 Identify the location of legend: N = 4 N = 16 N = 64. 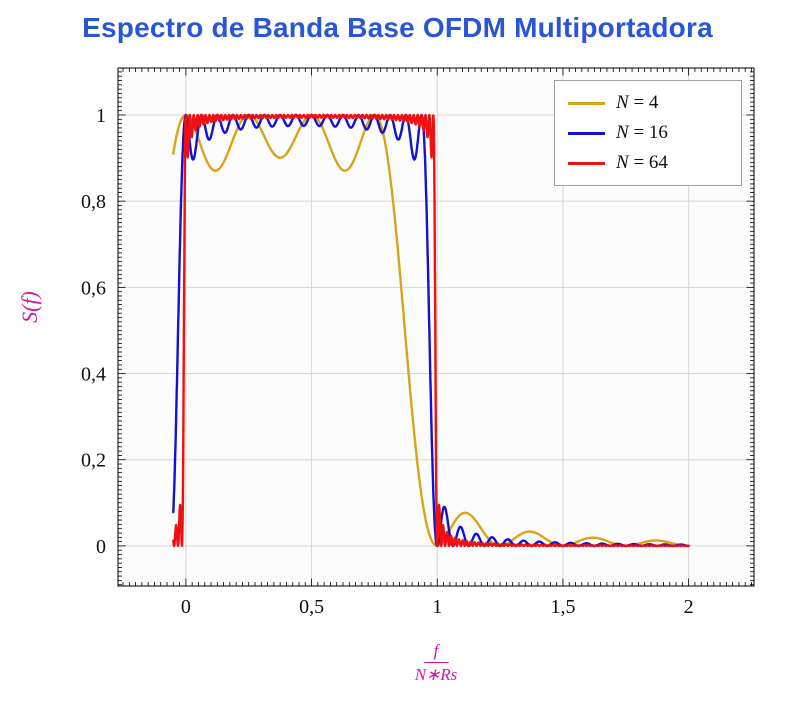
(648, 133).